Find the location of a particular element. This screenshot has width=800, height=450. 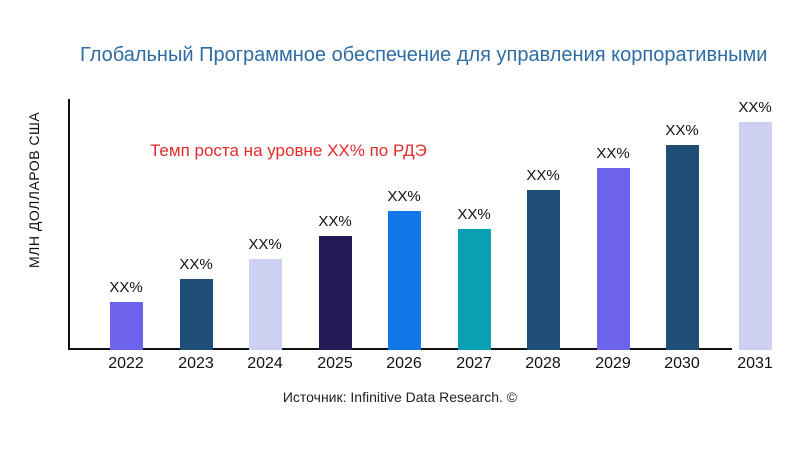

y-axis-line is located at coordinates (69, 224).